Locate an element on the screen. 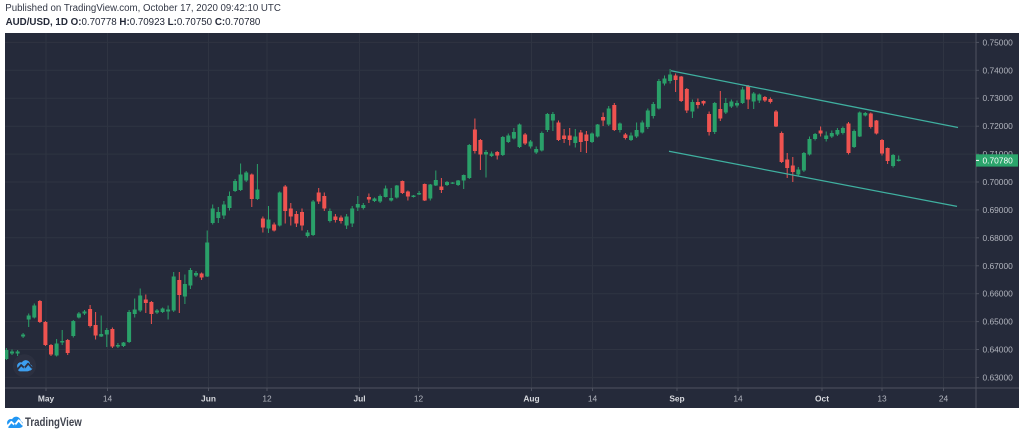 Image resolution: width=1024 pixels, height=436 pixels. svg-text: 0.75000 is located at coordinates (998, 42).